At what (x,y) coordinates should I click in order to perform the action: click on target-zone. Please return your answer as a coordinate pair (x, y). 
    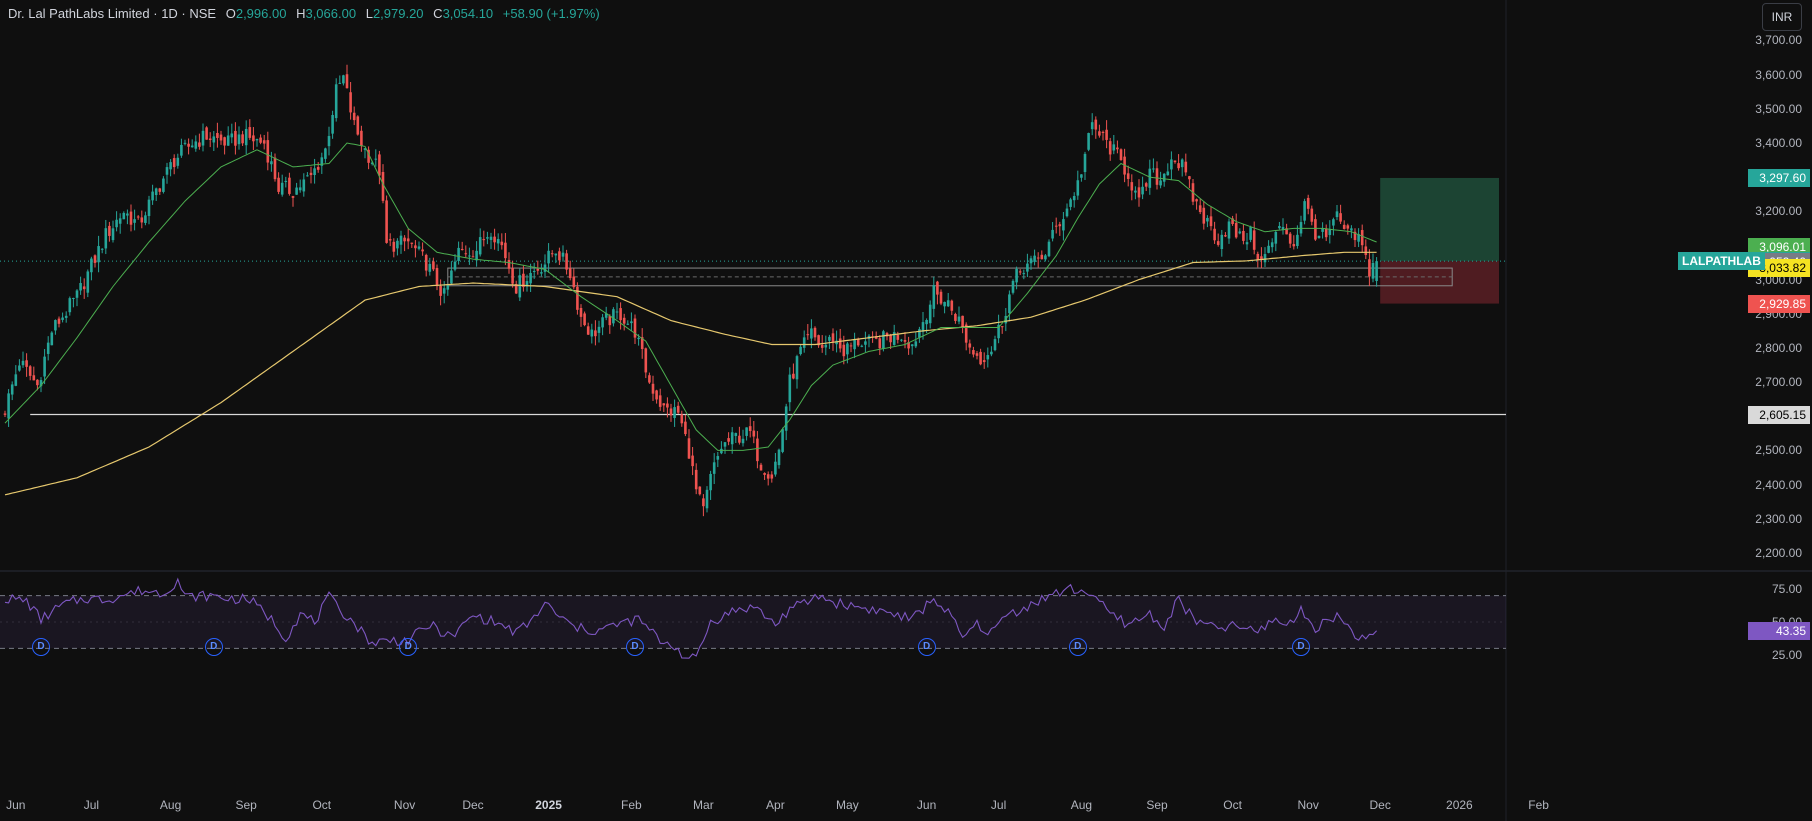
    Looking at the image, I should click on (1439, 219).